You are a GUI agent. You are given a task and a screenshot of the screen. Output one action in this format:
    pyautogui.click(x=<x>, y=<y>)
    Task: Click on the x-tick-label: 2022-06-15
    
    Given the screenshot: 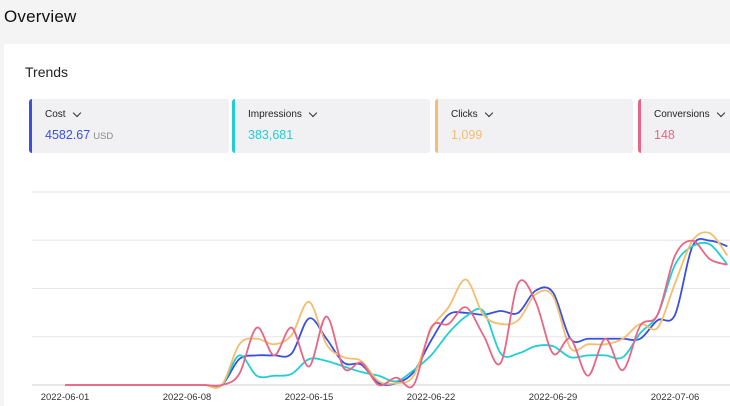 What is the action you would take?
    pyautogui.click(x=309, y=397)
    